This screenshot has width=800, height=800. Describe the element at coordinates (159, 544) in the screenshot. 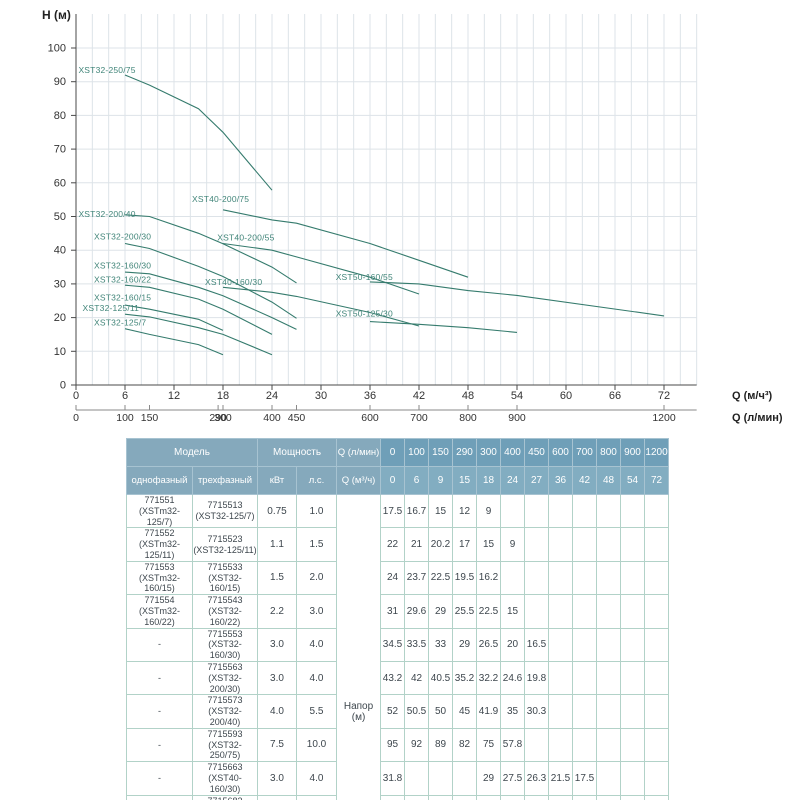

I see `single-phase-model-cell: 771552 (XSTm32-125/11)` at that location.